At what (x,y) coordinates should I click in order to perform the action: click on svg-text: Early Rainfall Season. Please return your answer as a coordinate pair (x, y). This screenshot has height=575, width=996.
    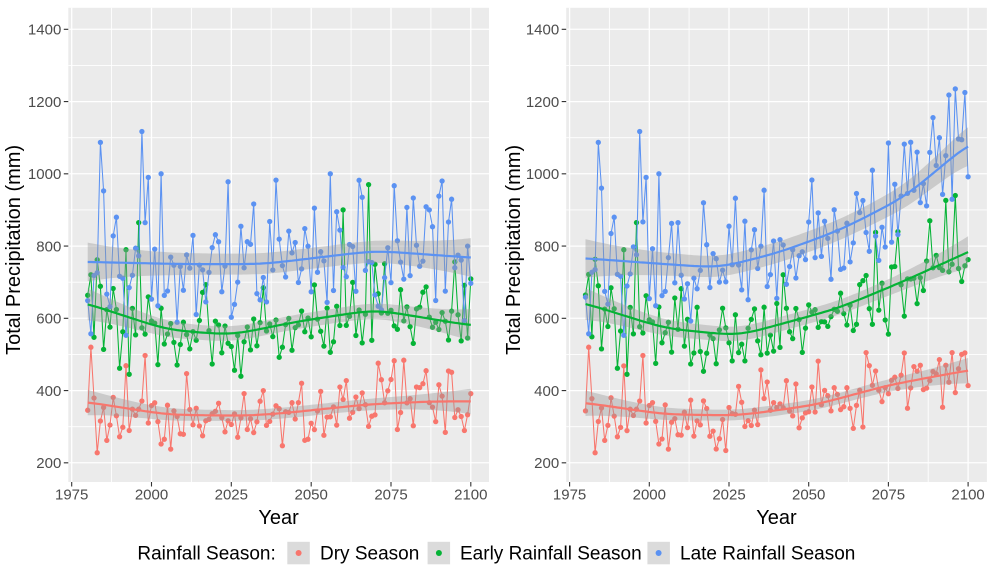
    Looking at the image, I should click on (551, 554).